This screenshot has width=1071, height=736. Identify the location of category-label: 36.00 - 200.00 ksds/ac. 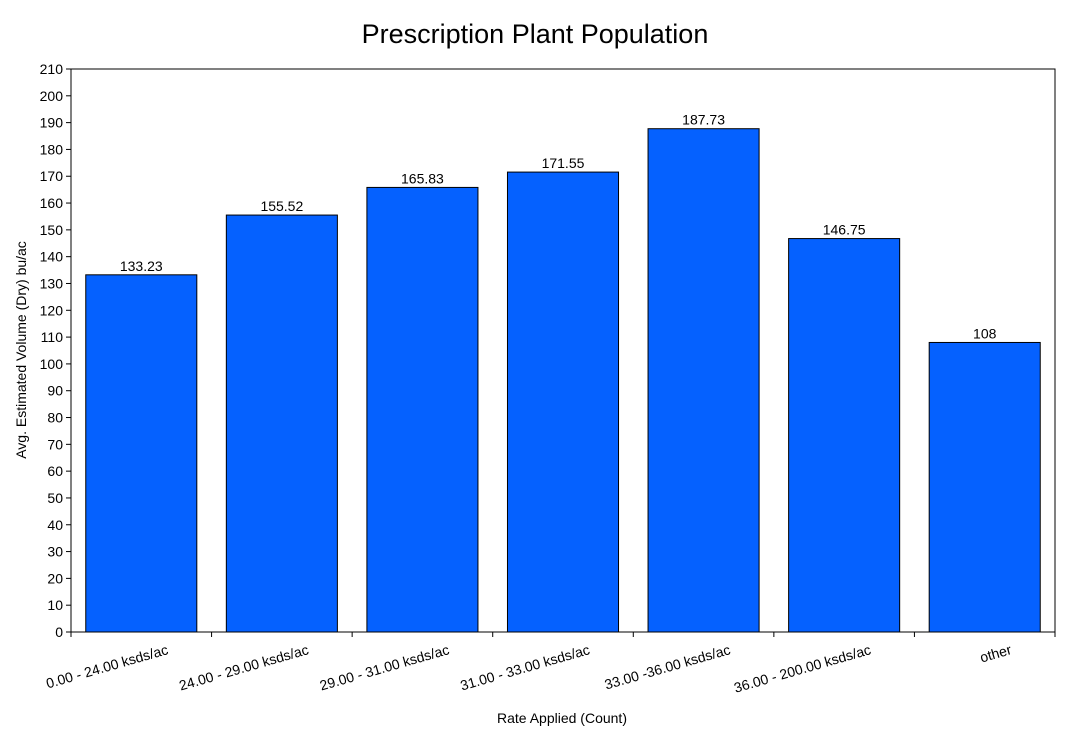
(802, 668).